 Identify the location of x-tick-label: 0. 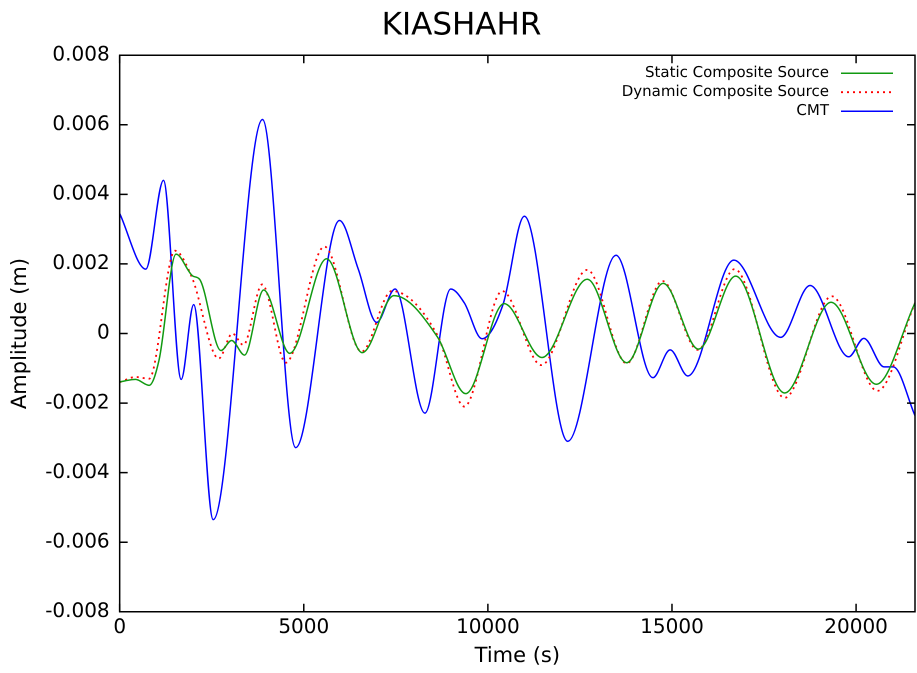
(119, 626).